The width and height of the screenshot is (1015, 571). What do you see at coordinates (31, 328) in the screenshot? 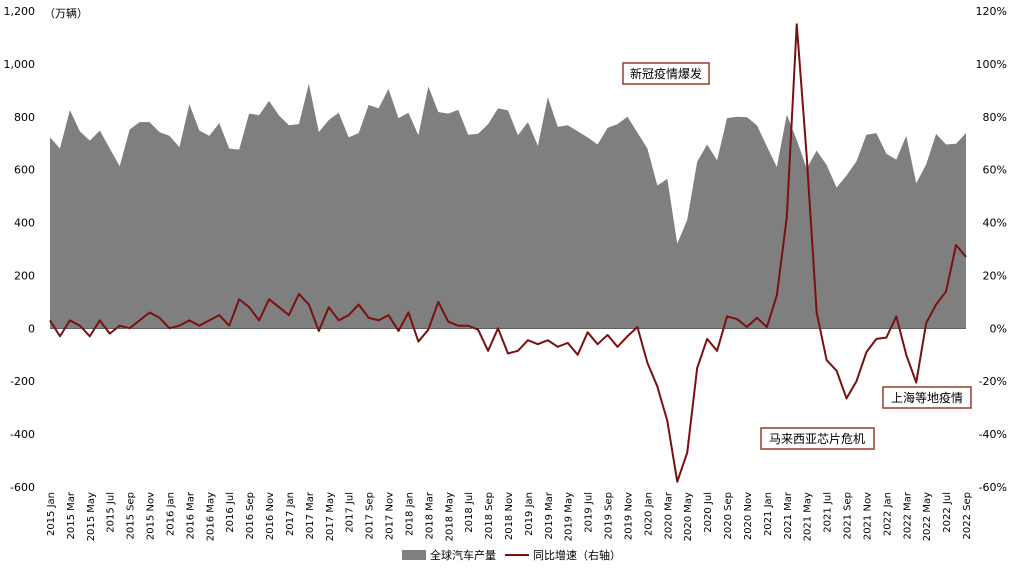
I see `left-axis-tick-label: 0` at bounding box center [31, 328].